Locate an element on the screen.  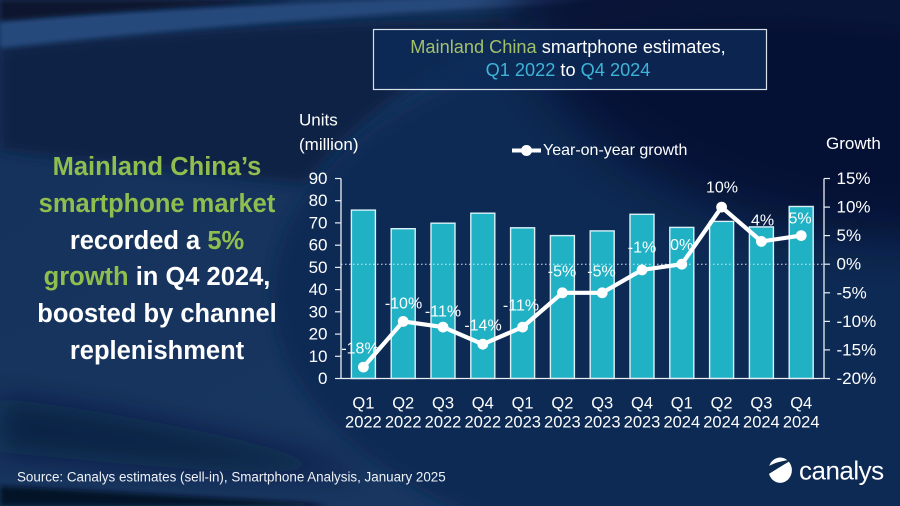
svg-text: Units is located at coordinates (318, 120).